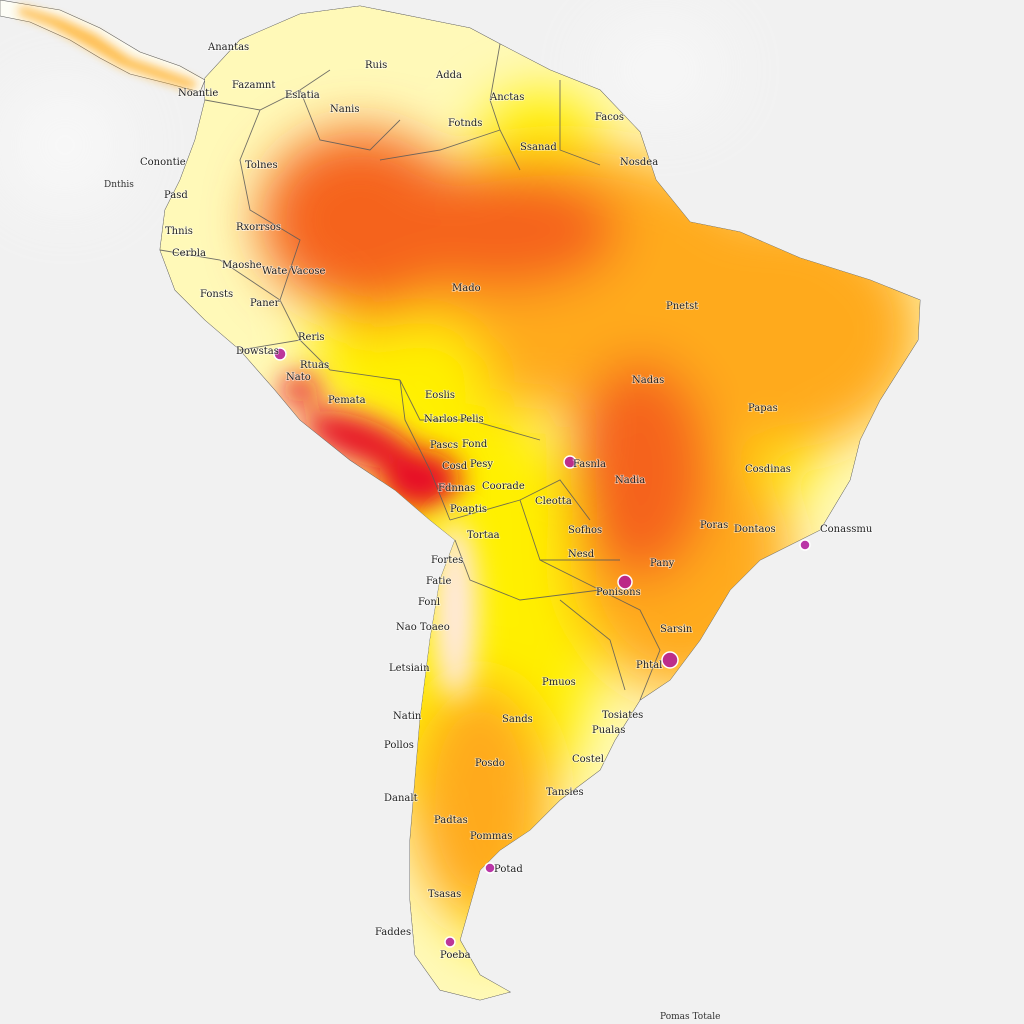 Image resolution: width=1024 pixels, height=1024 pixels. Describe the element at coordinates (441, 419) in the screenshot. I see `place-label: Narlos` at that location.